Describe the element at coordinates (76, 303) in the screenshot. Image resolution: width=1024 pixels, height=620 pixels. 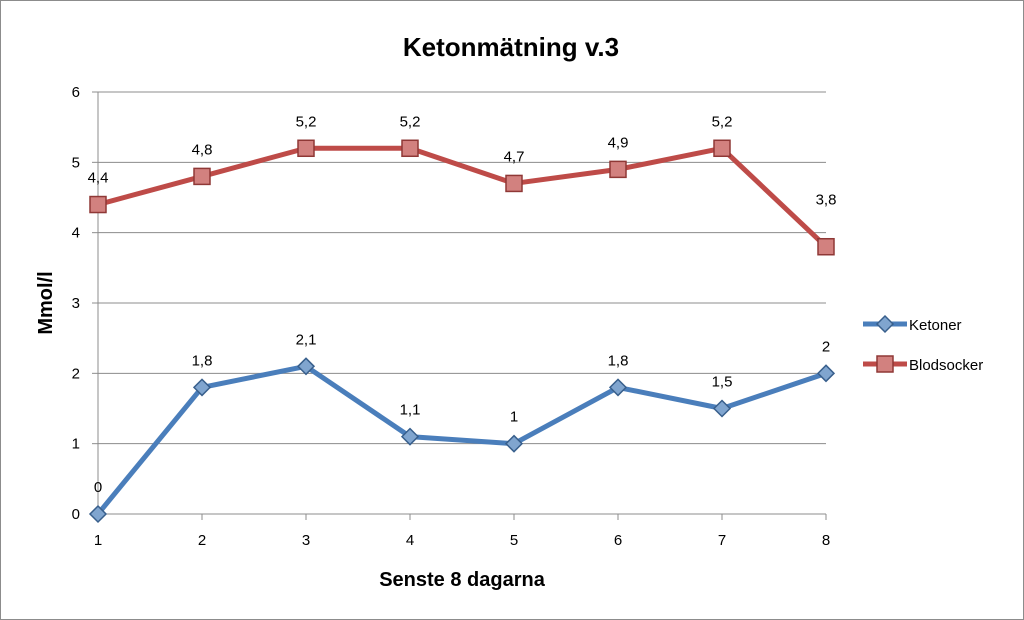
I see `y-tick-label: 3` at that location.